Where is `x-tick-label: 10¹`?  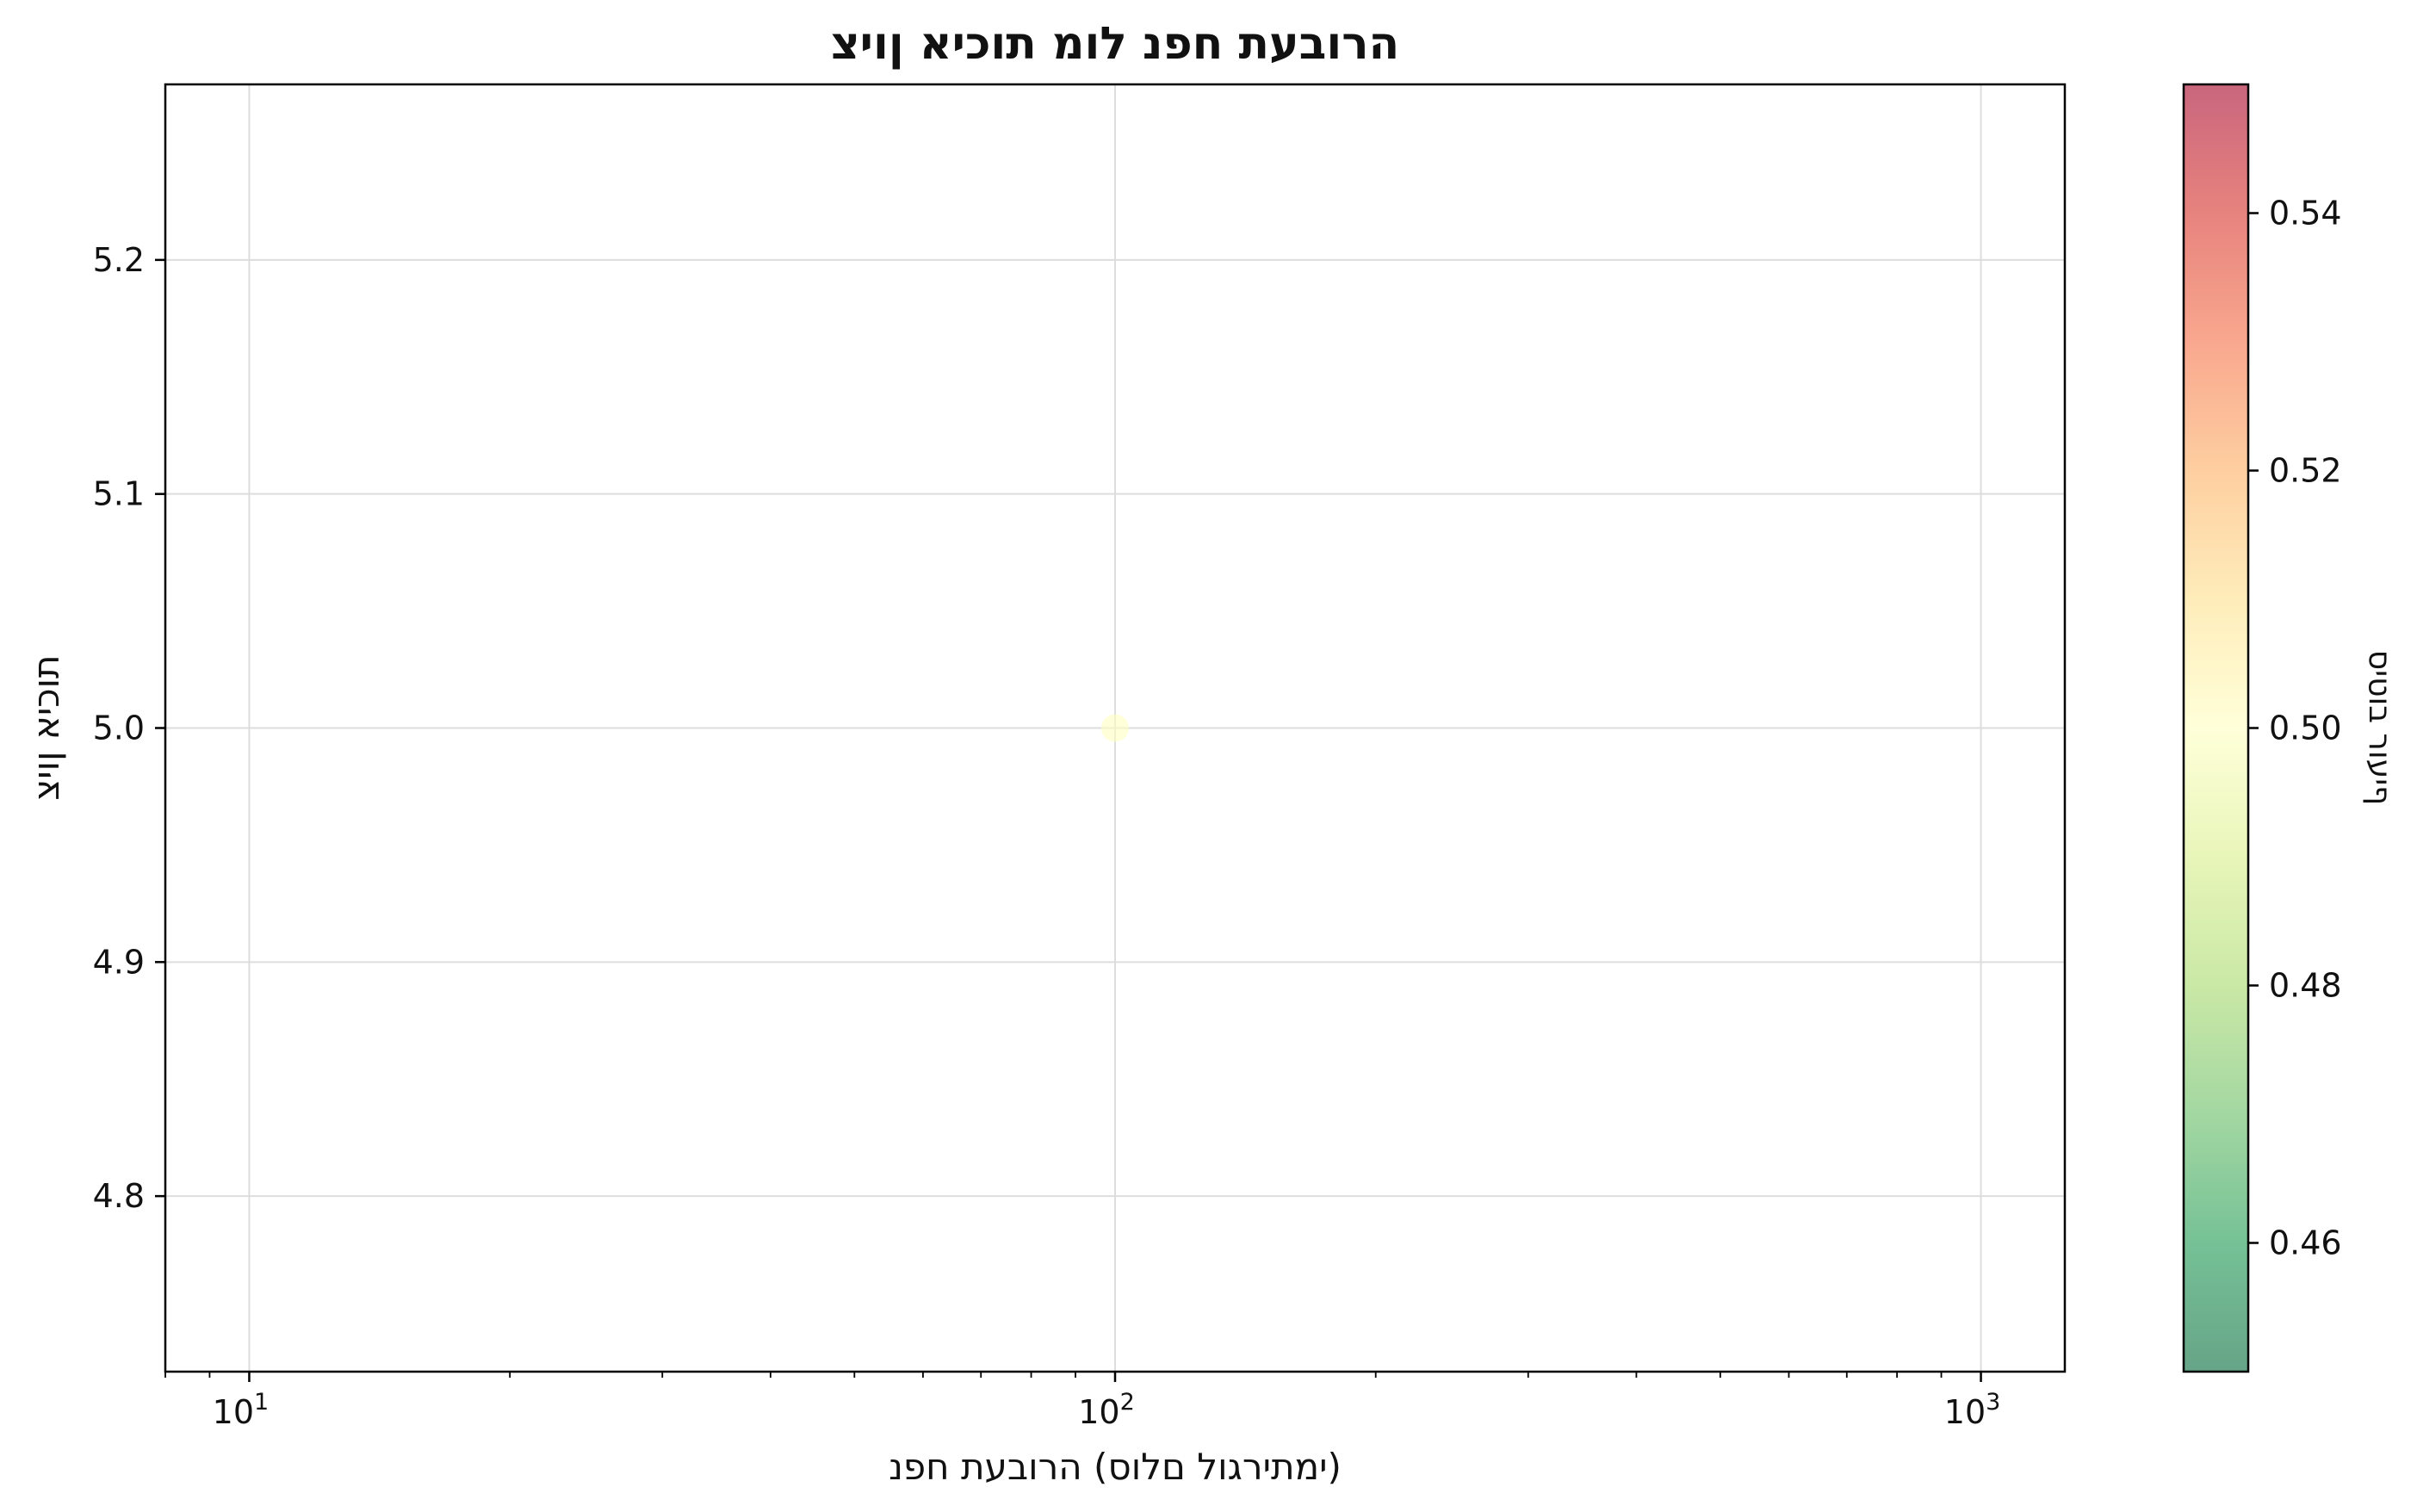
x-tick-label: 10¹ is located at coordinates (241, 1410).